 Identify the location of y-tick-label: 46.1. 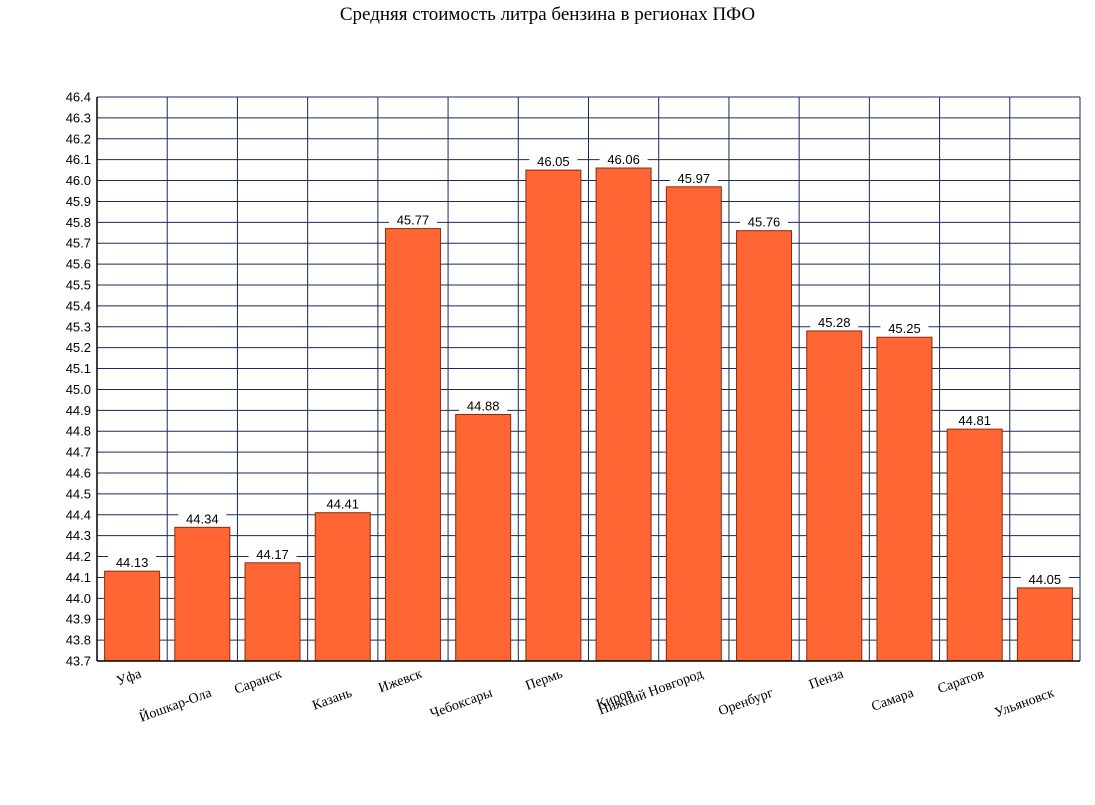
(78, 159).